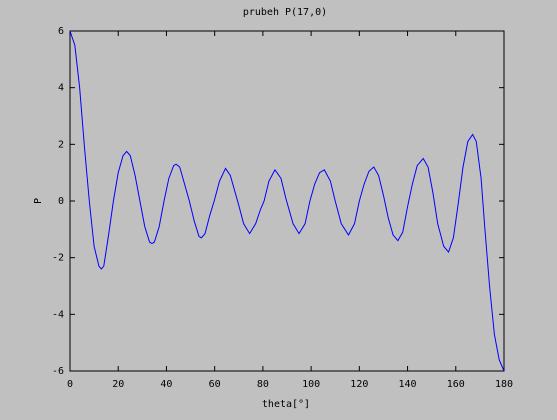 Image resolution: width=557 pixels, height=420 pixels. What do you see at coordinates (504, 384) in the screenshot?
I see `x-tick-label: 180` at bounding box center [504, 384].